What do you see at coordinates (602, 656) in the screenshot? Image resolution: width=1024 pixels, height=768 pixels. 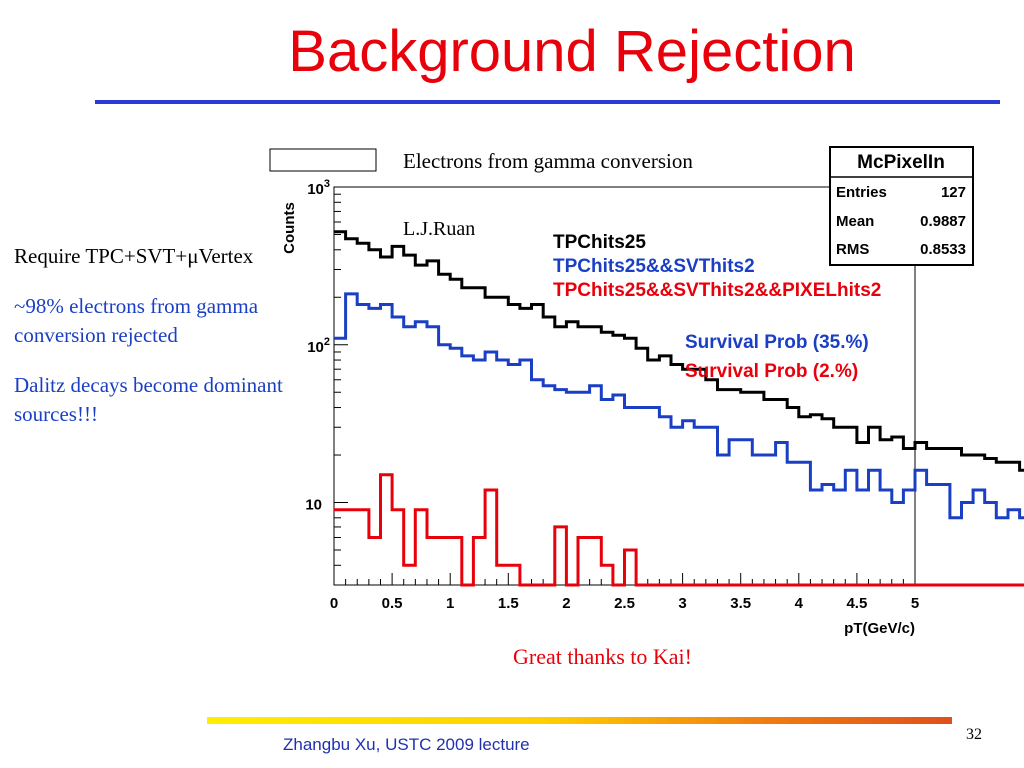 I see `thanks-note: Great thanks to Kai!` at bounding box center [602, 656].